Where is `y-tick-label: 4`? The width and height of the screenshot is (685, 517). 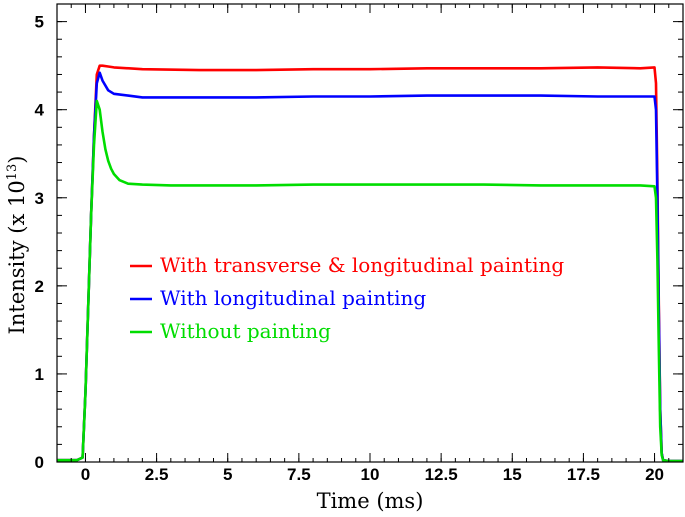 y-tick-label: 4 is located at coordinates (40, 110).